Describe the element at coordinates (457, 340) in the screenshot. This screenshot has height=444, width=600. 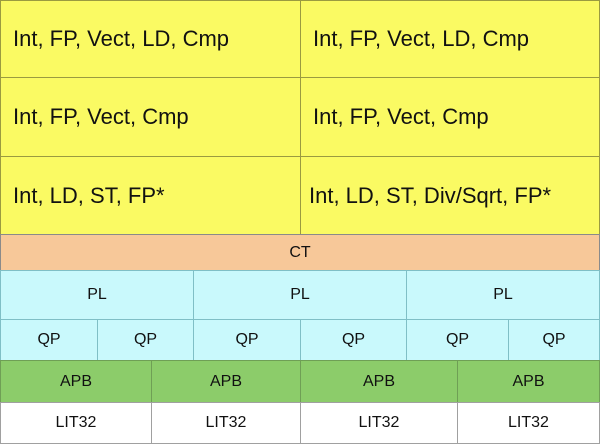
I see `qp-cell-5: QP` at that location.